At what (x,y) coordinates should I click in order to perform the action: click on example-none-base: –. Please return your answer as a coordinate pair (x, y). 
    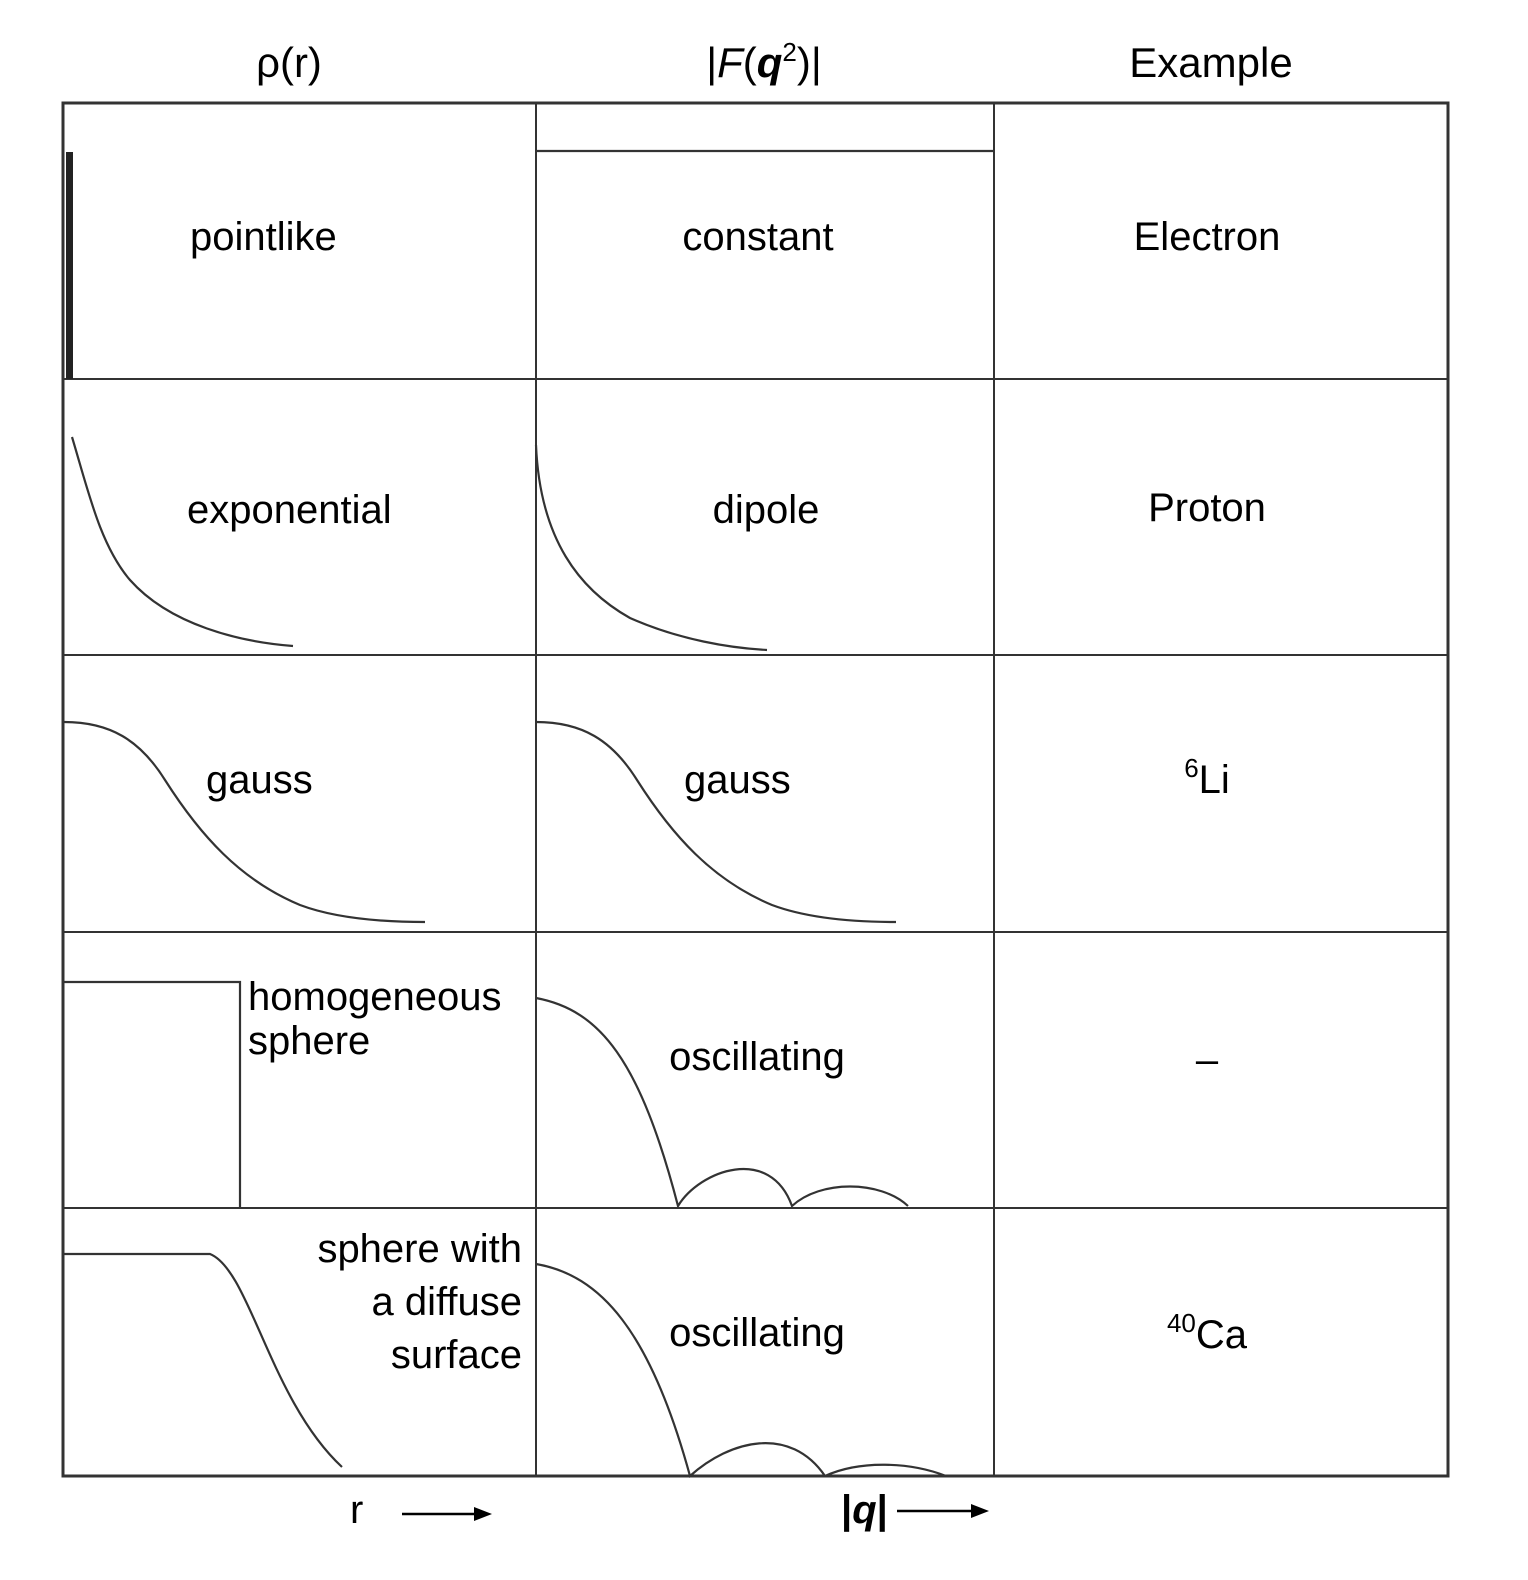
    Looking at the image, I should click on (1207, 1060).